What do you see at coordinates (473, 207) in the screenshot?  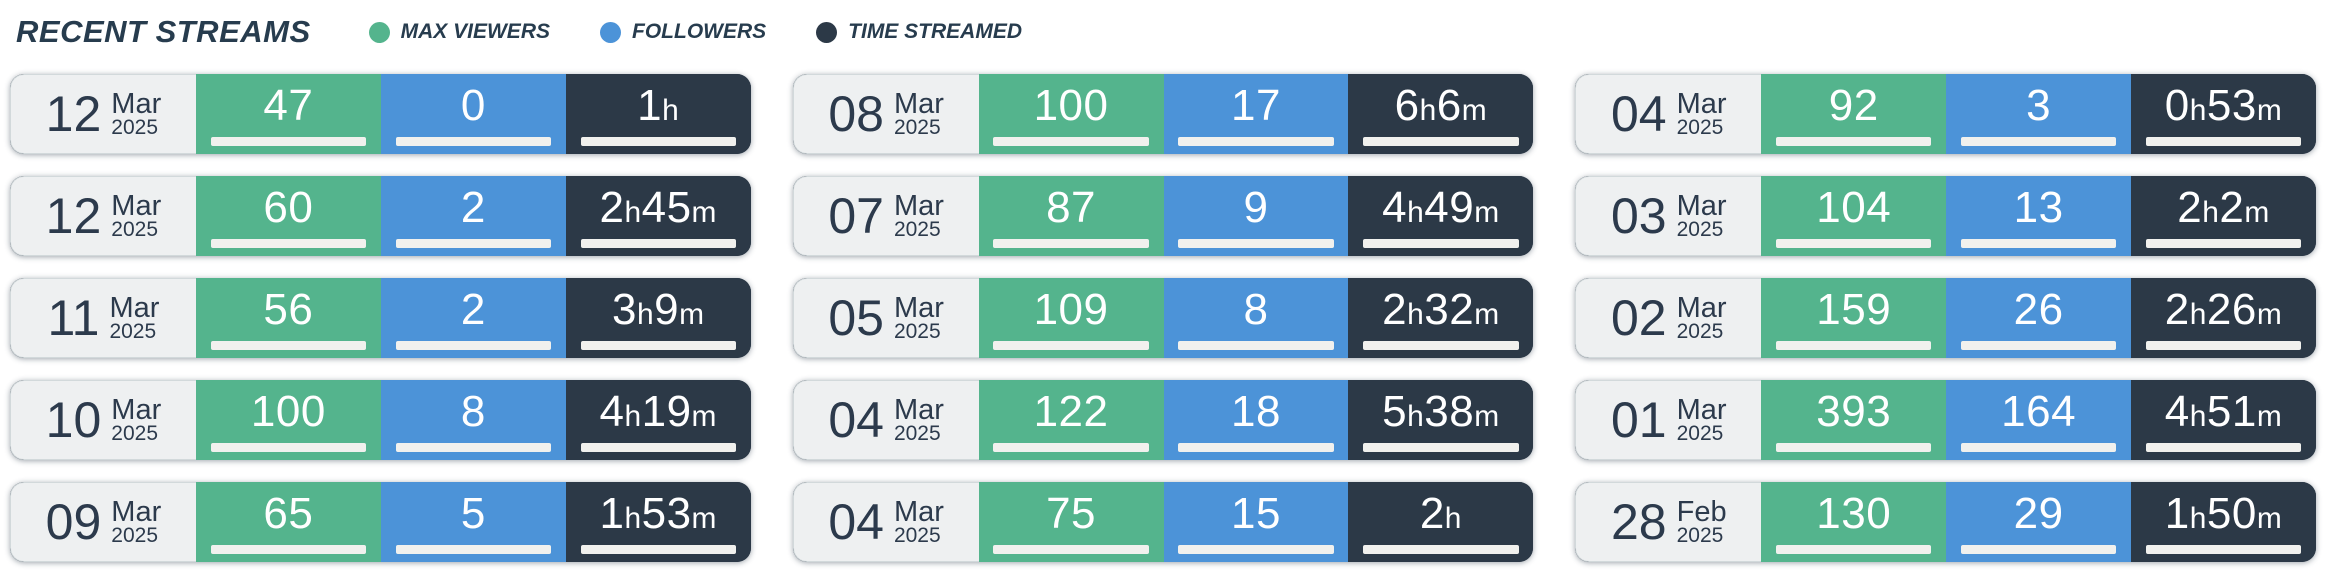 I see `followers-value: 2` at bounding box center [473, 207].